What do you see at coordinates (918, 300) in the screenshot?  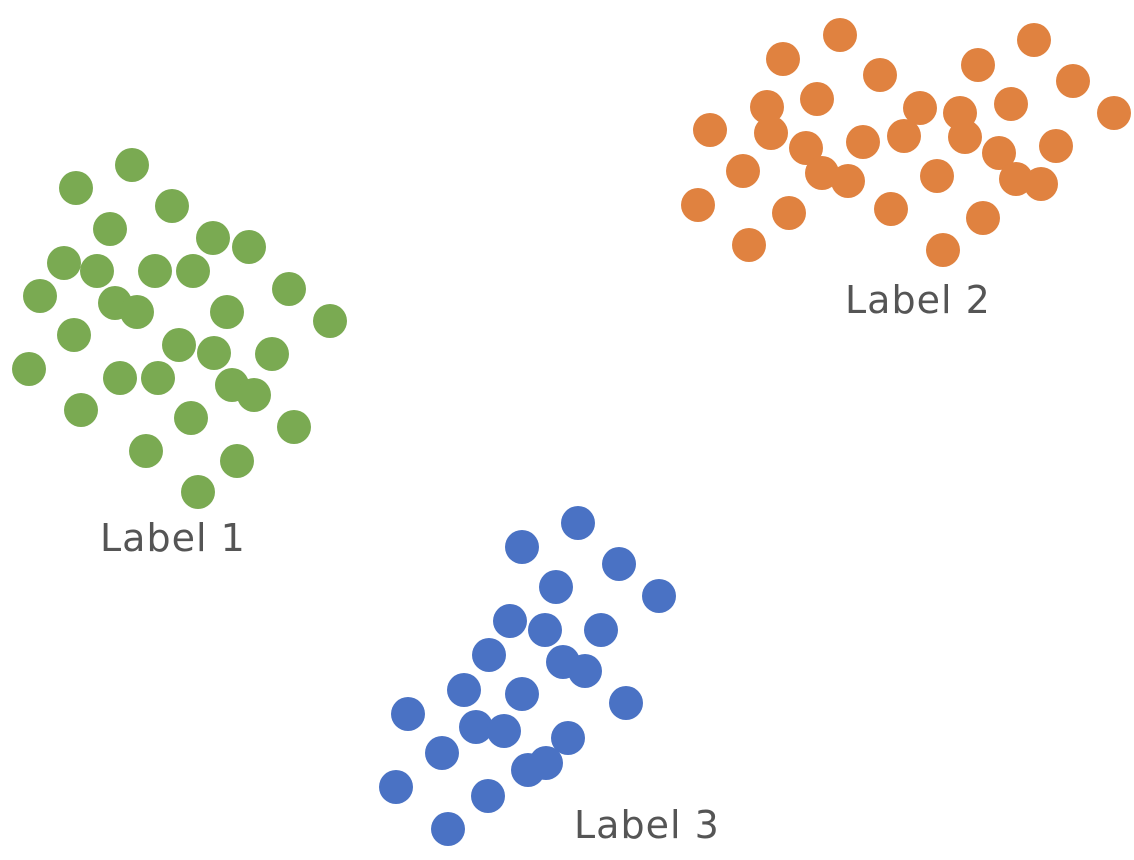 I see `cluster-2-label: Label 2` at bounding box center [918, 300].